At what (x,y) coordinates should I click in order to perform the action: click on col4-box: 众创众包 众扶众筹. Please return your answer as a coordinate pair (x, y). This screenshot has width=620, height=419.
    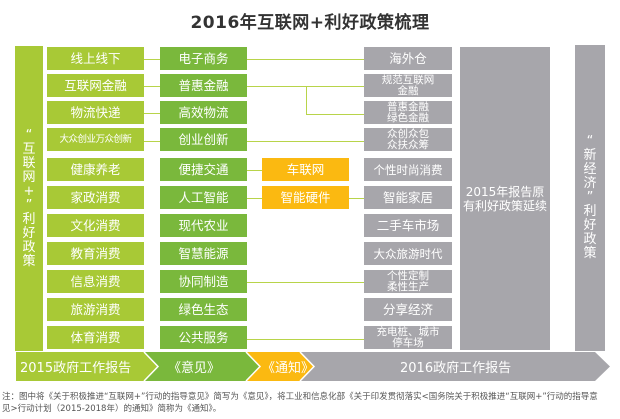
    Looking at the image, I should click on (408, 139).